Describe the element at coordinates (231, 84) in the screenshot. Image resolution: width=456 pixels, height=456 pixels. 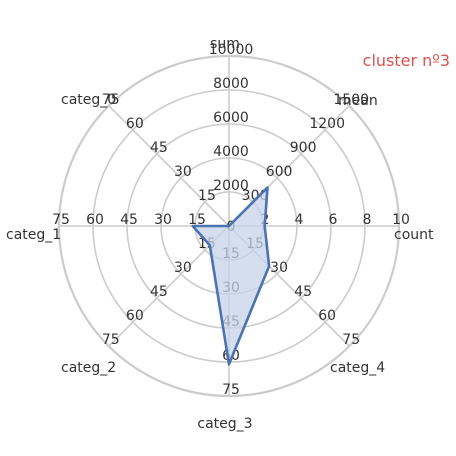
I see `tick-label-sum: 8000` at that location.